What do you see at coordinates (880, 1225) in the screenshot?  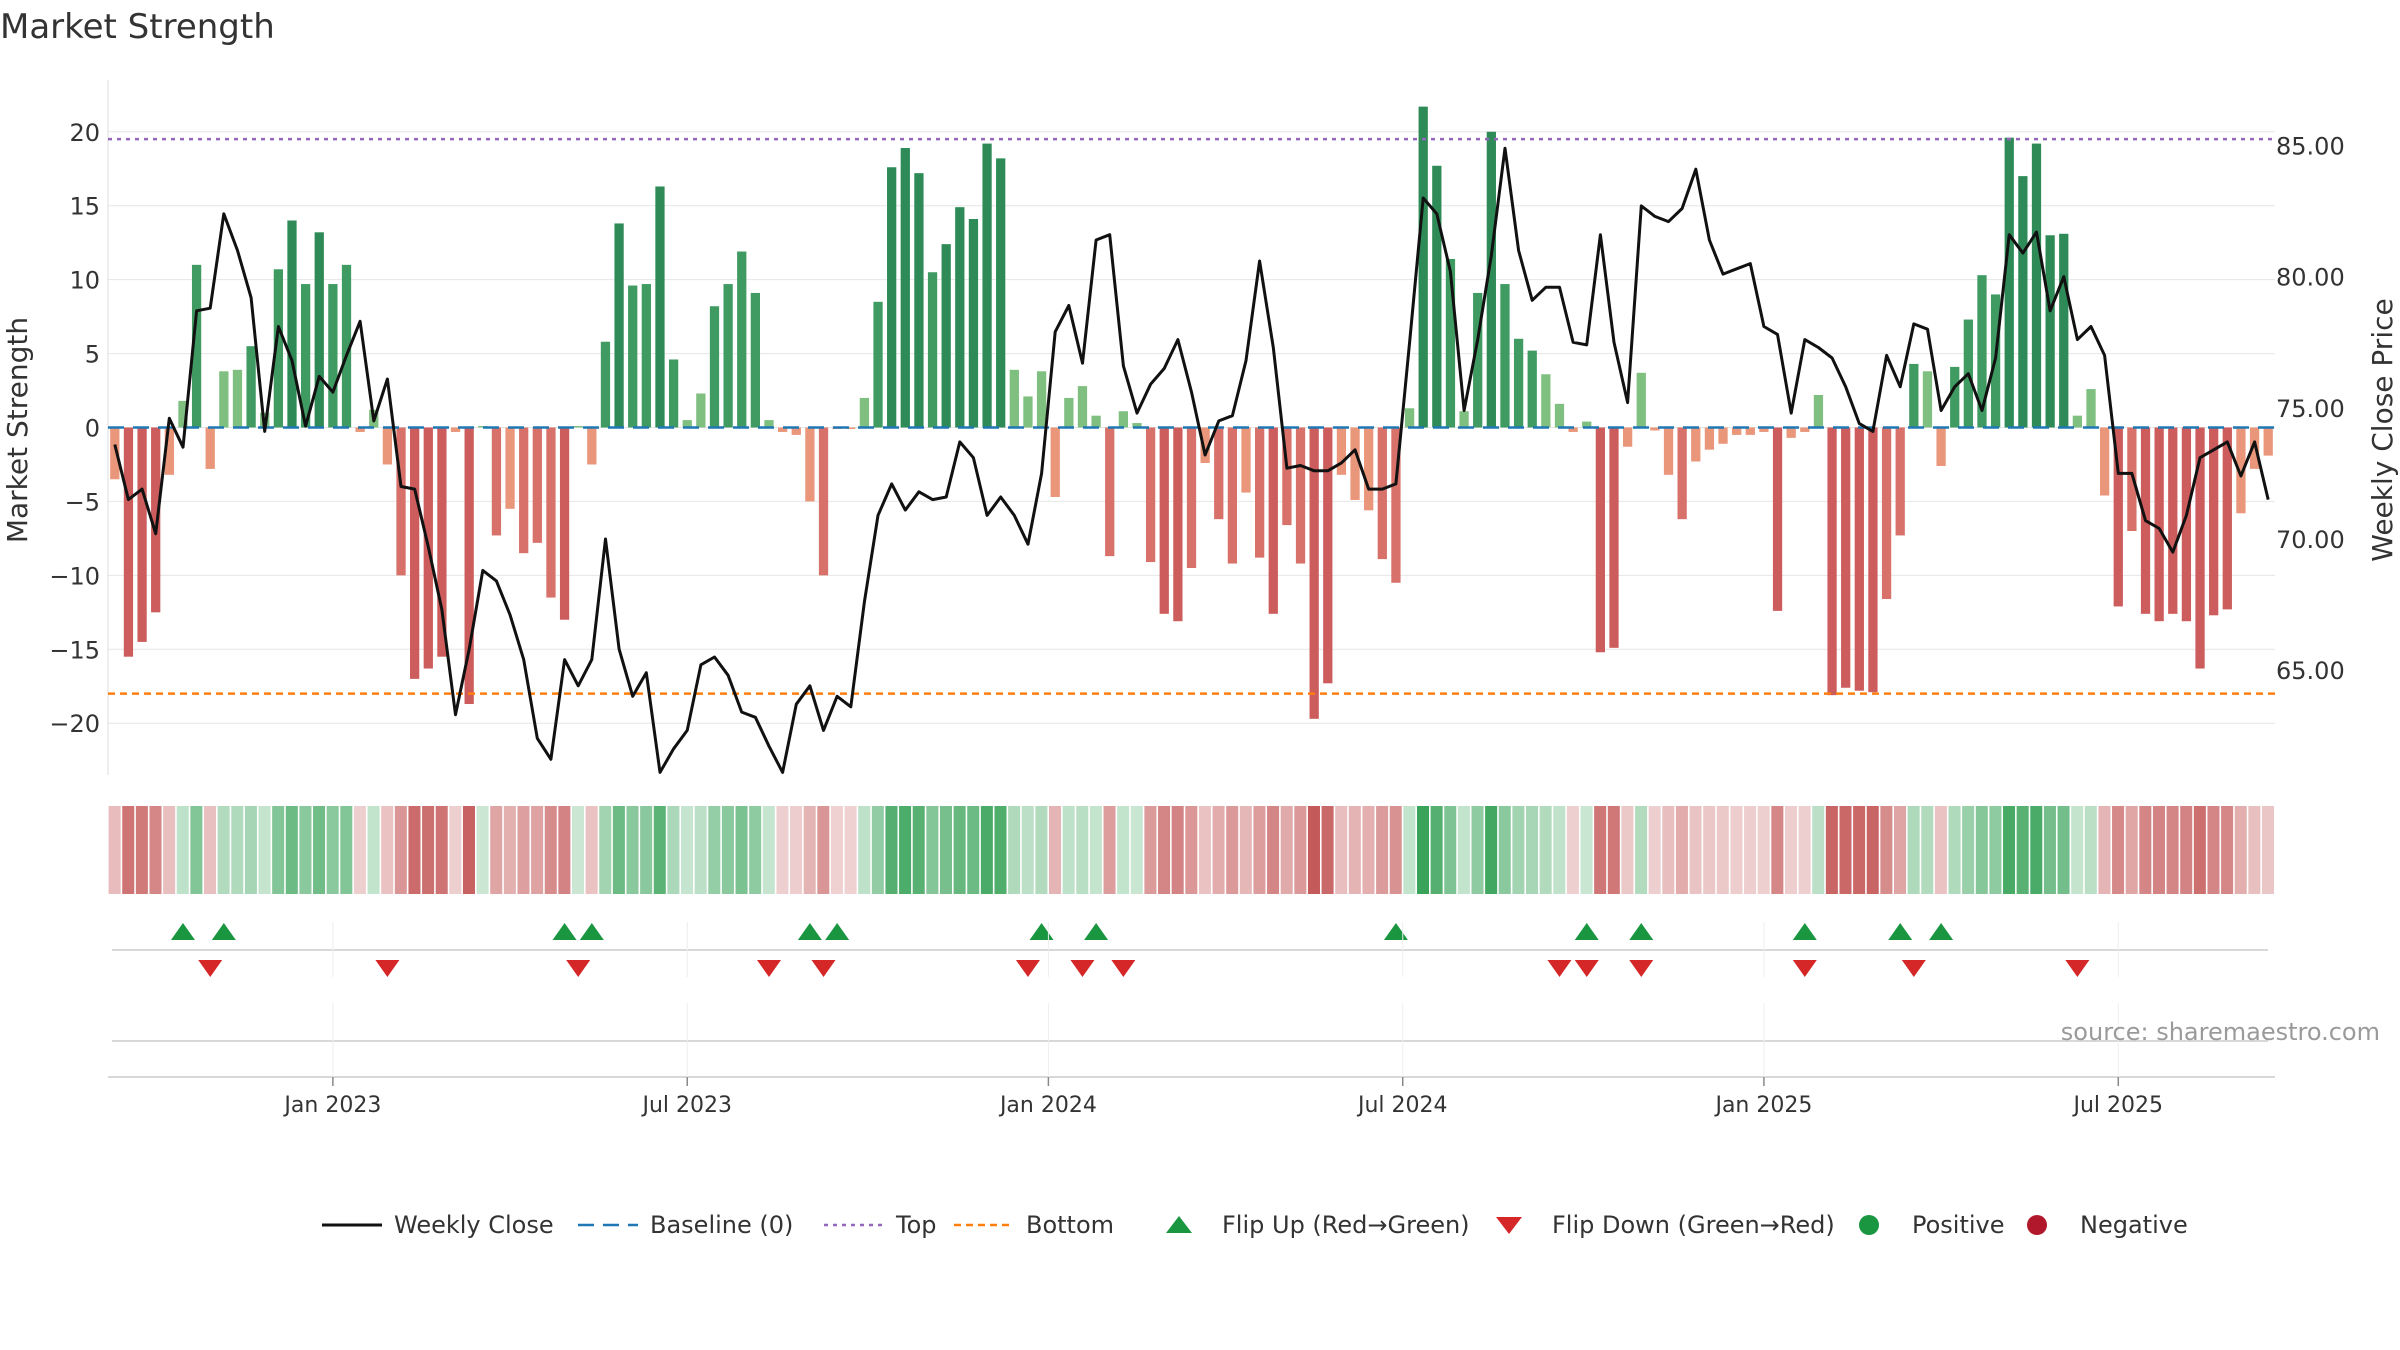 I see `legend-item-top: Top` at bounding box center [880, 1225].